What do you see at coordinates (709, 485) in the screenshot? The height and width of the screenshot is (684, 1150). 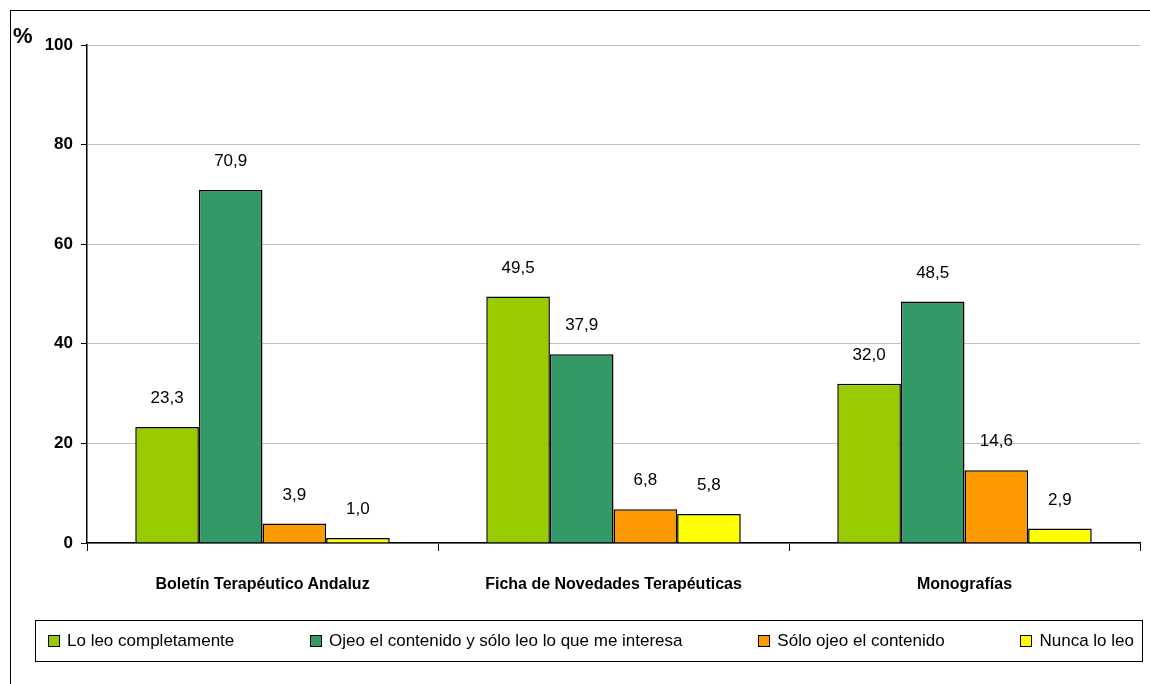 I see `data-label: 5,8` at bounding box center [709, 485].